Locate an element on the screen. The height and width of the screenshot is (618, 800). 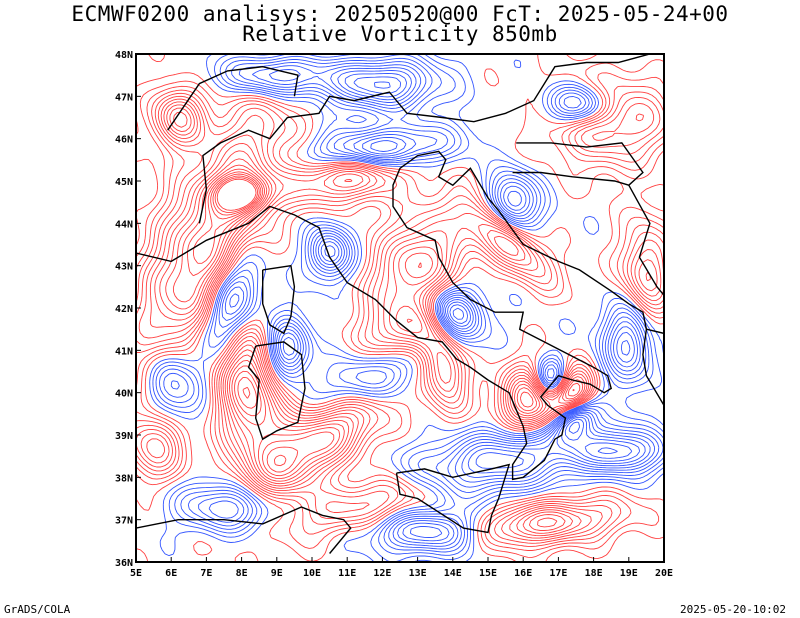
lon-tick-label: 12E is located at coordinates (382, 573).